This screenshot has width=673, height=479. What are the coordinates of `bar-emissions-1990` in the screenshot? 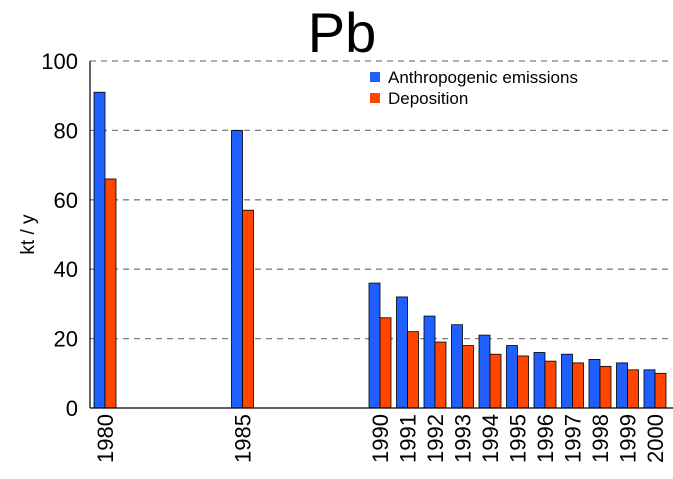 It's located at (374, 345).